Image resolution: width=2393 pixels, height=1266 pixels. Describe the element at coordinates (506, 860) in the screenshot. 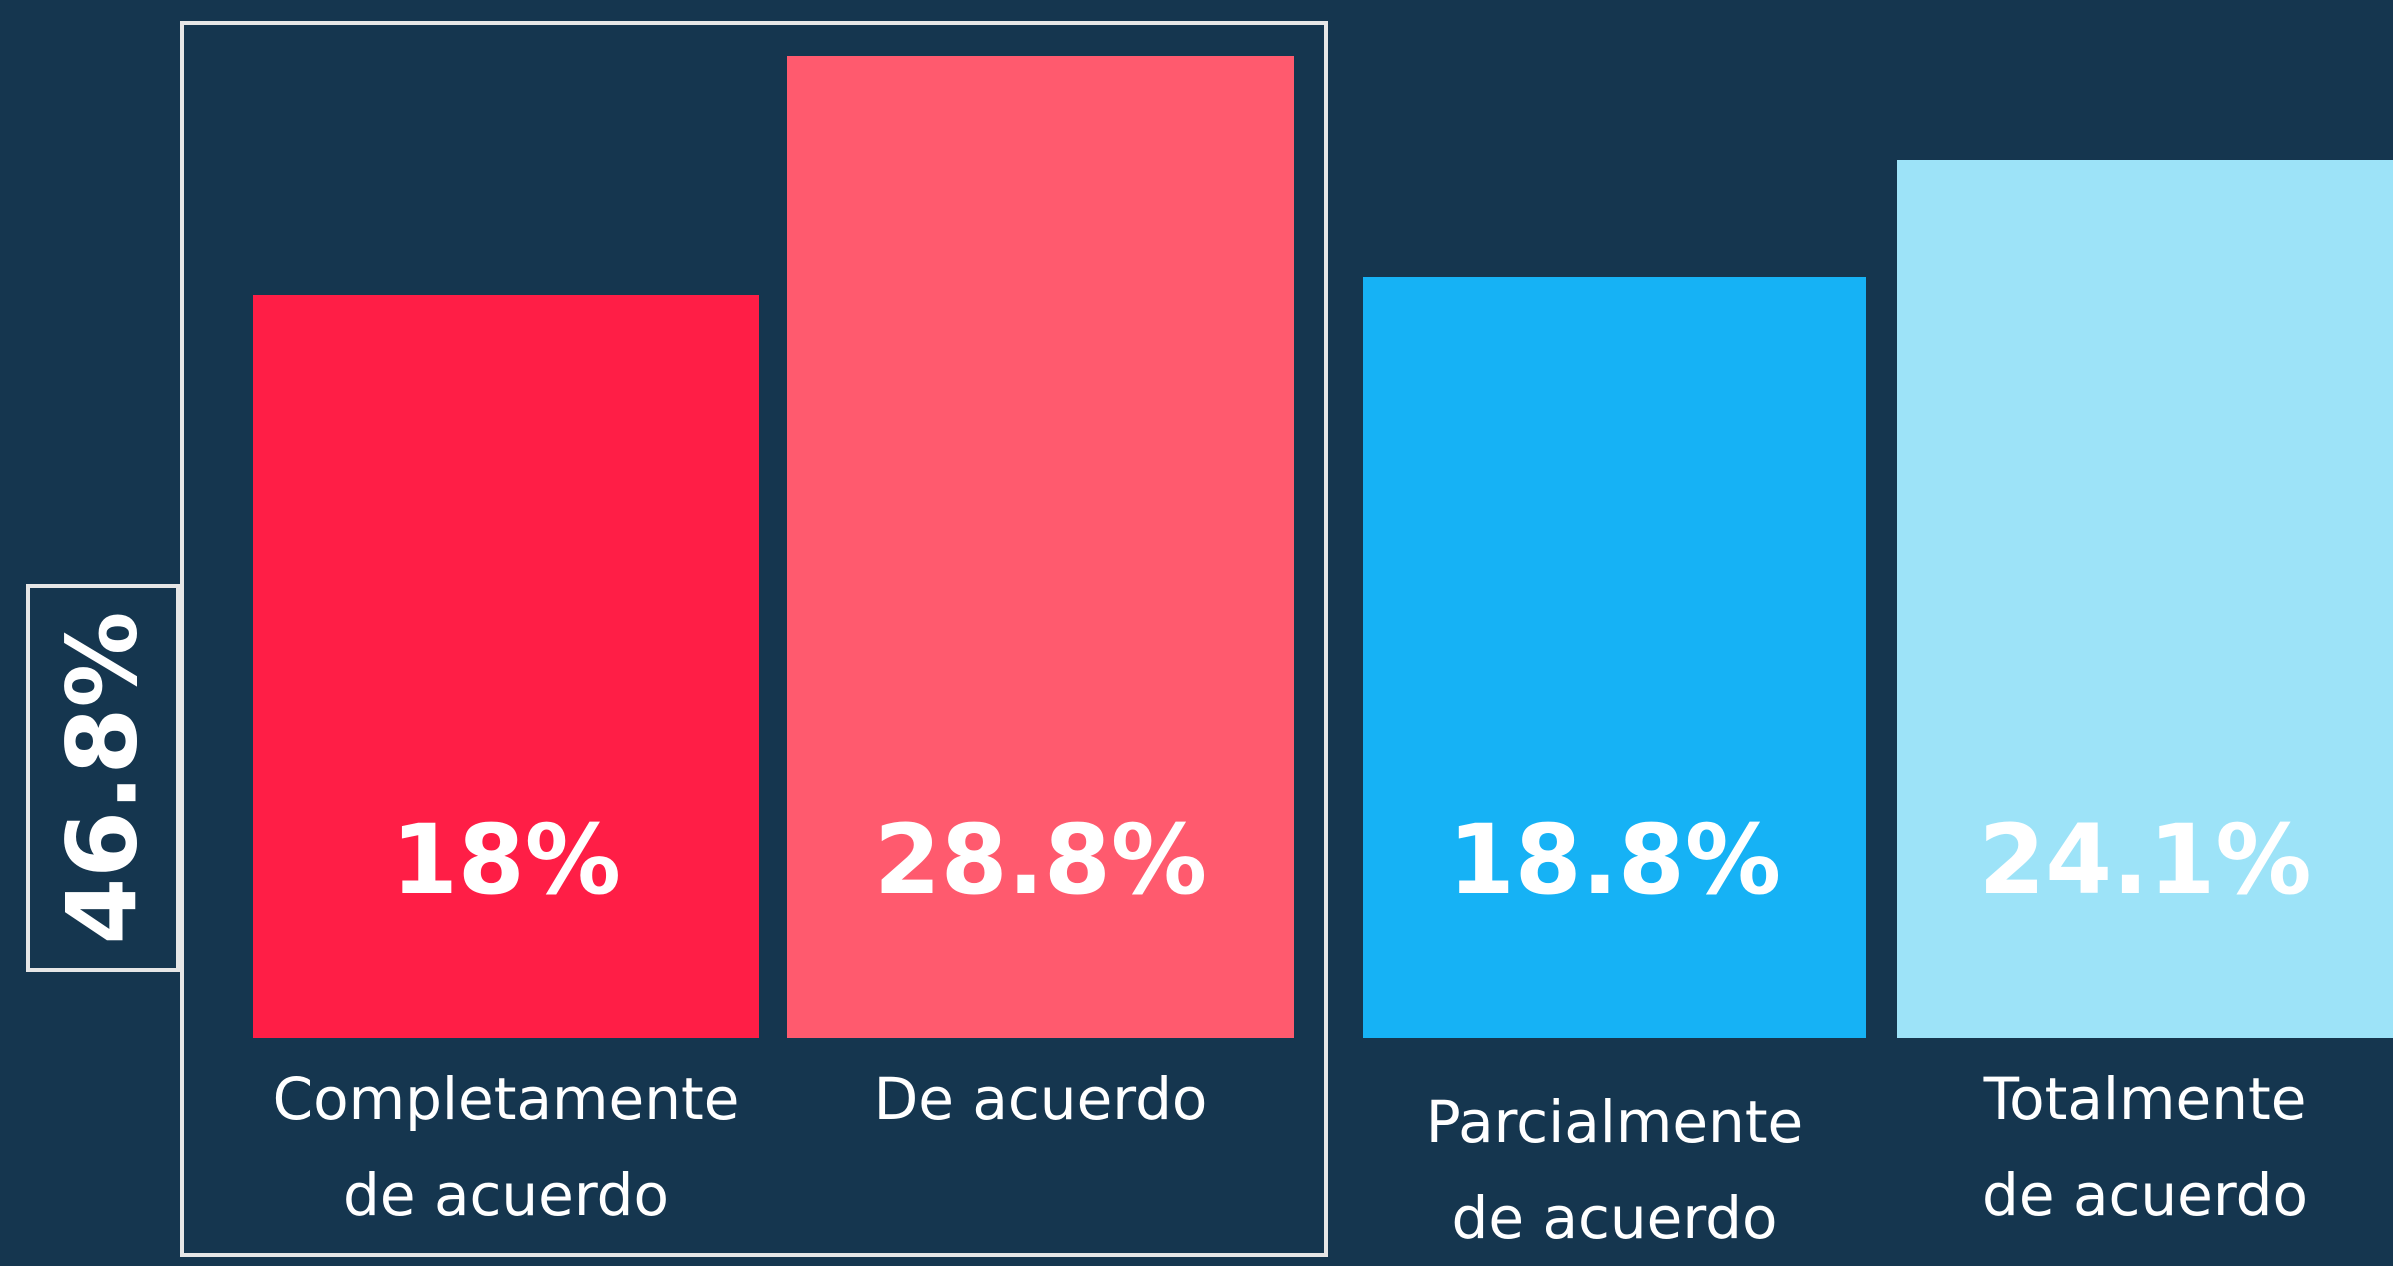

I see `value-label: 18%` at that location.